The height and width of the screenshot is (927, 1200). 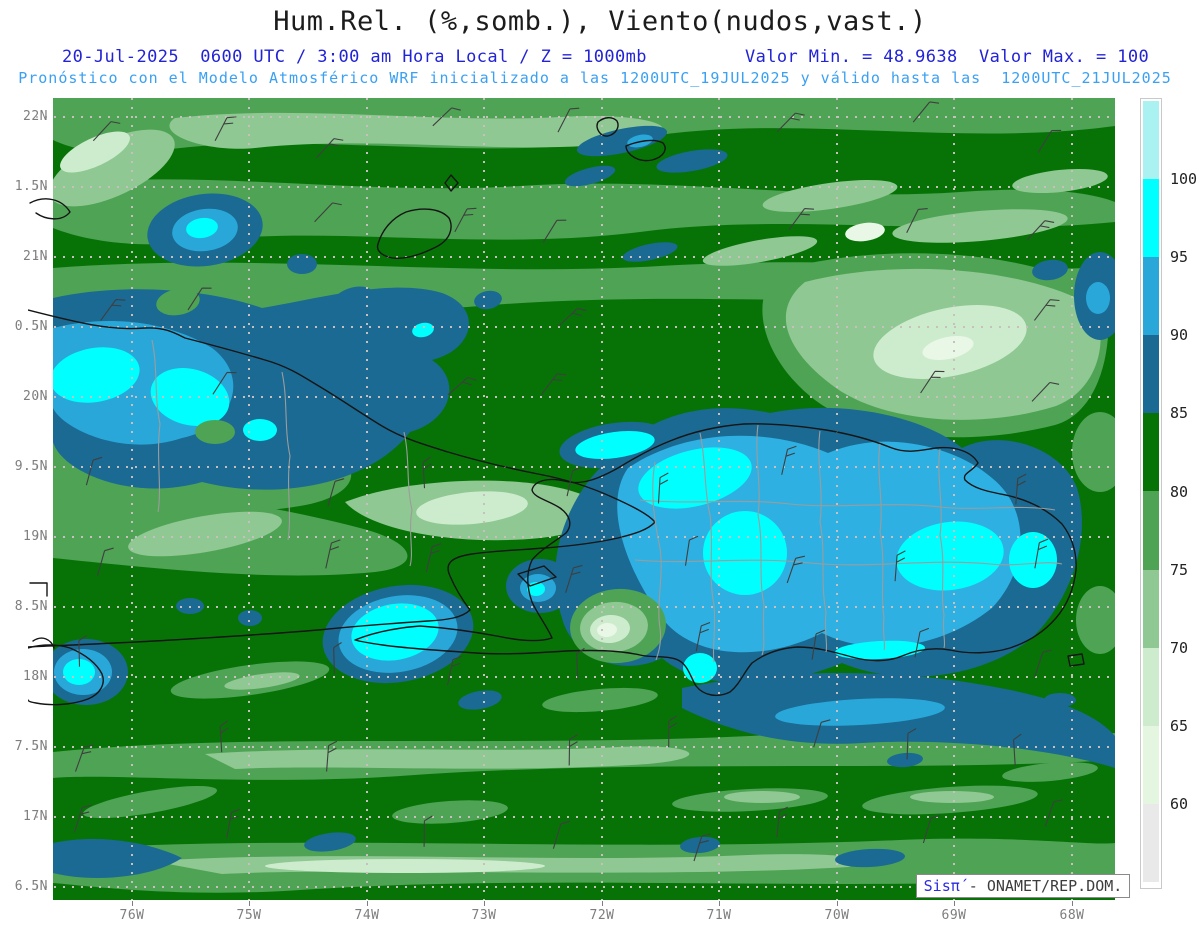 I want to click on turks-islands-coastline, so click(x=631, y=139).